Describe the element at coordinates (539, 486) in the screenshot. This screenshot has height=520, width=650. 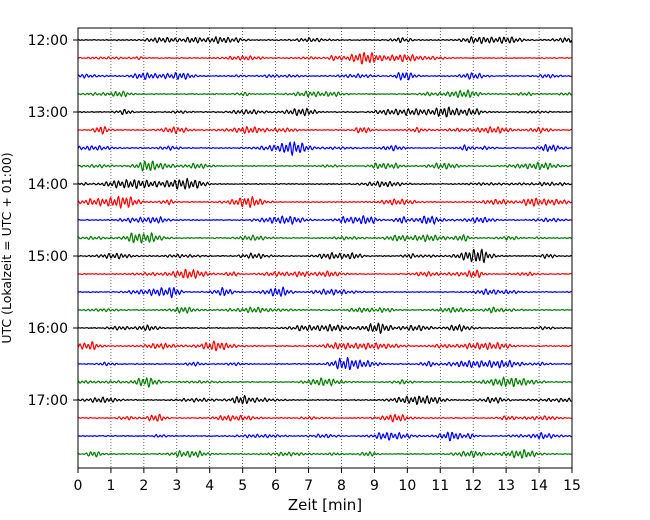
I see `x-tick-label: 14` at that location.